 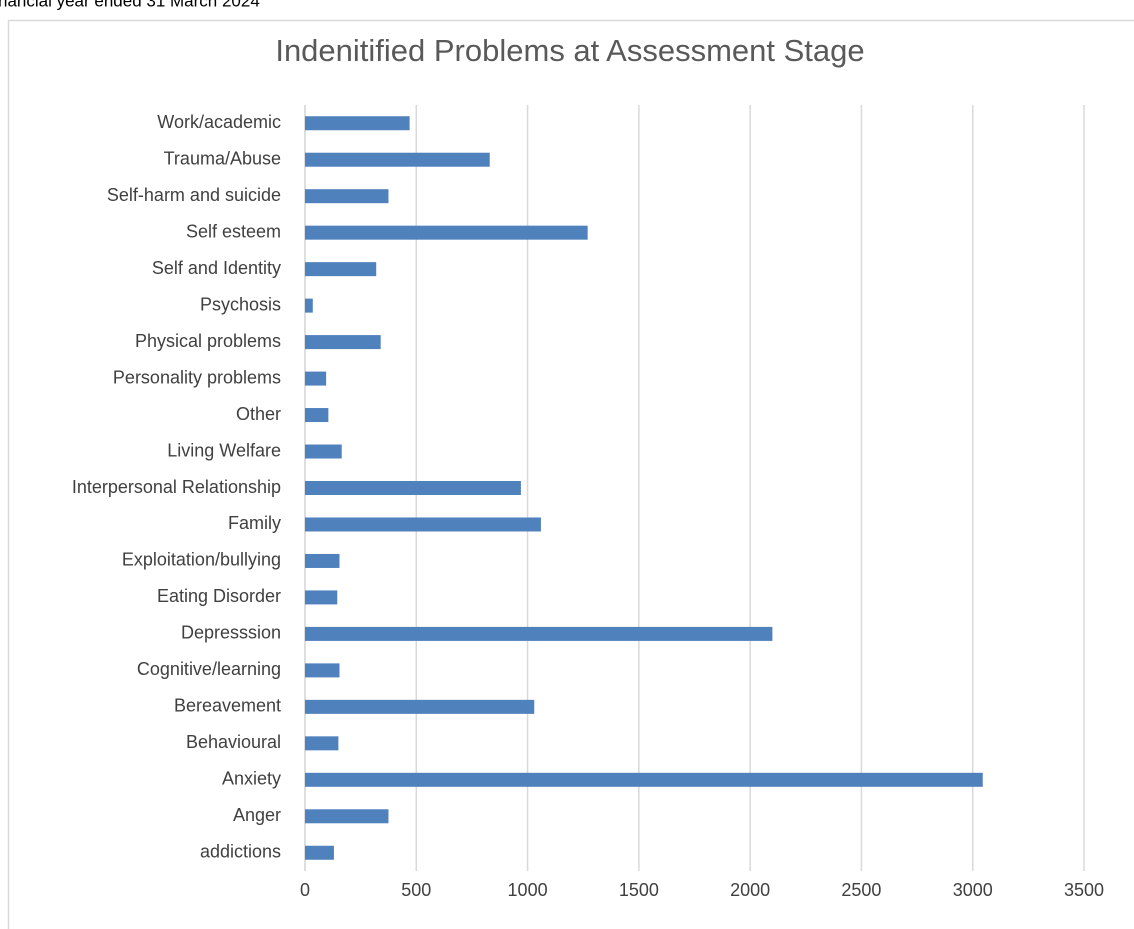 I want to click on y-tick-label: Family, so click(x=254, y=523).